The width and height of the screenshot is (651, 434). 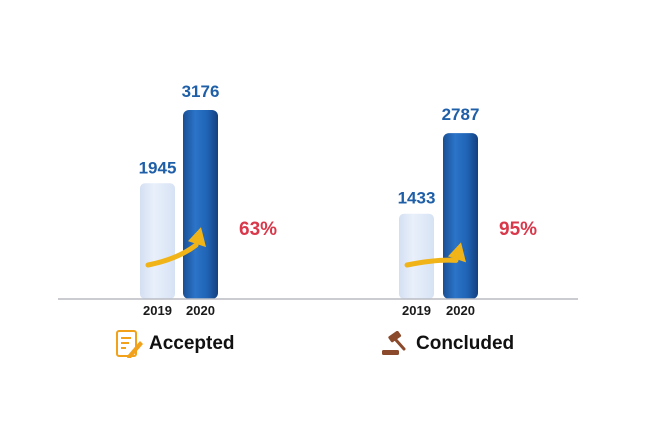 I want to click on value-label-accepted-2020: 3176, so click(x=201, y=91).